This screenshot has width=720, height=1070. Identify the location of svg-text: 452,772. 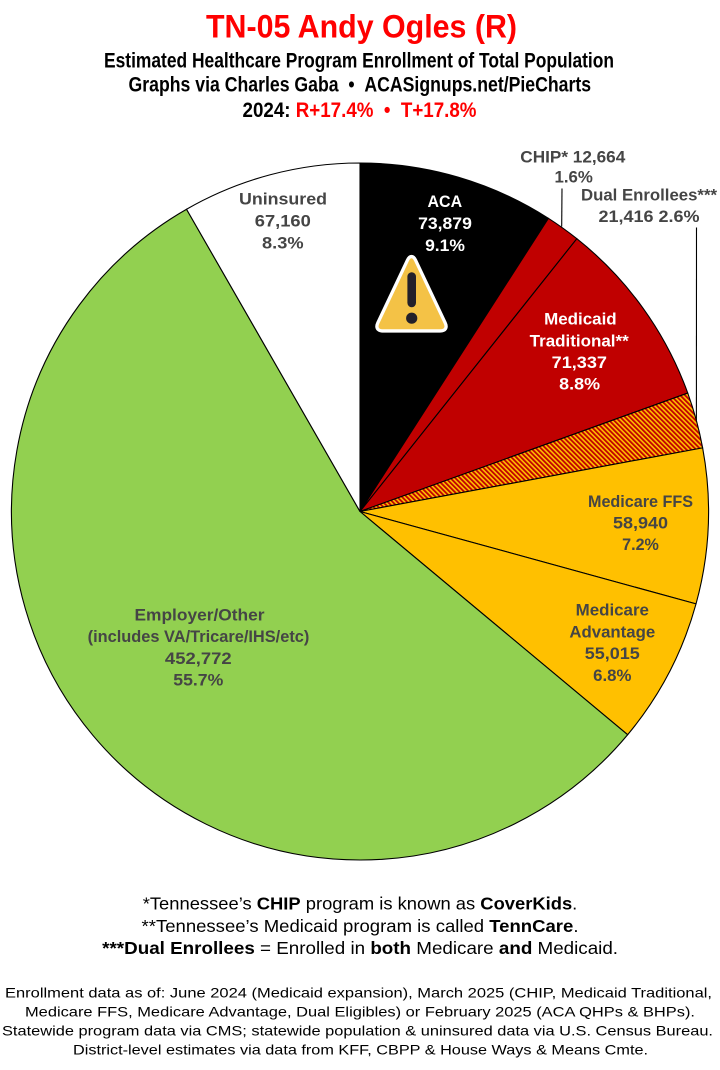
(198, 658).